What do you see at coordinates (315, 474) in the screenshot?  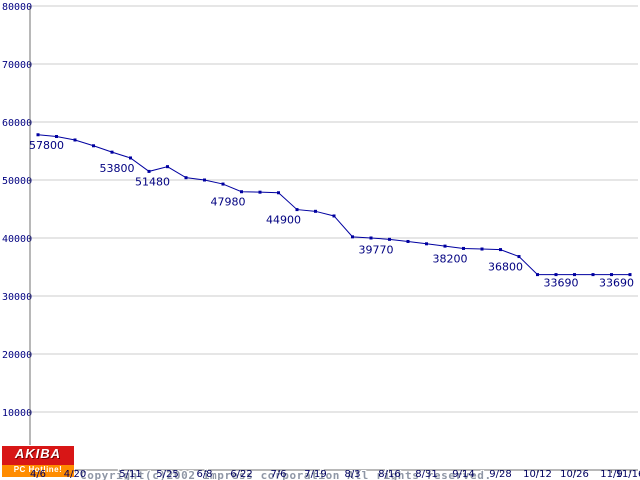 I see `x-axis-label: 7/19` at bounding box center [315, 474].